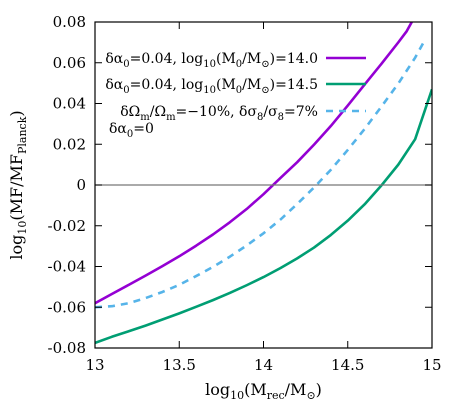  I want to click on x-tick-label: 13.5, so click(179, 365).